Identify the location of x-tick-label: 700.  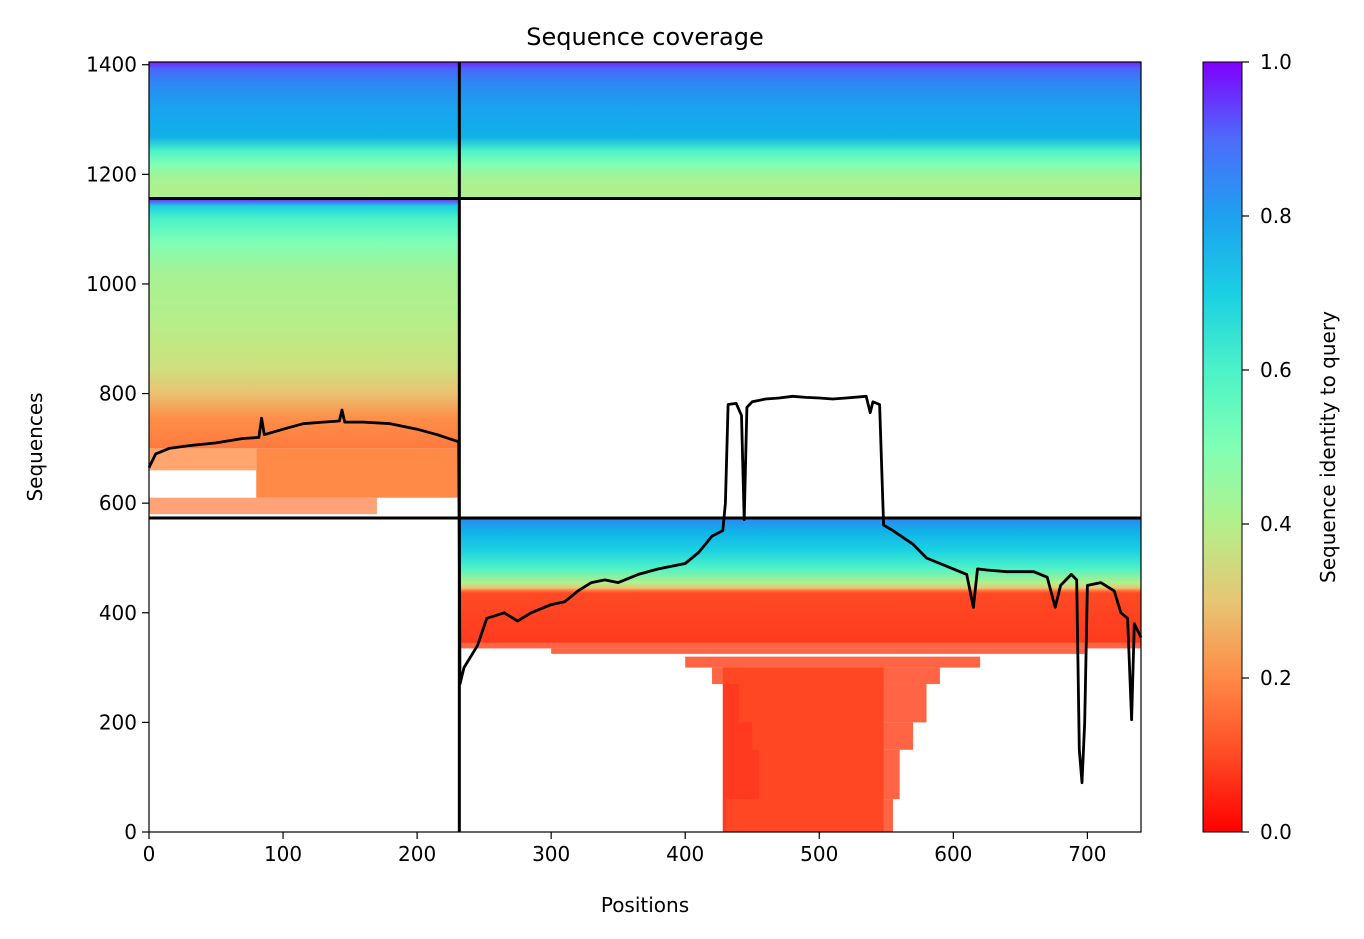
(1087, 854).